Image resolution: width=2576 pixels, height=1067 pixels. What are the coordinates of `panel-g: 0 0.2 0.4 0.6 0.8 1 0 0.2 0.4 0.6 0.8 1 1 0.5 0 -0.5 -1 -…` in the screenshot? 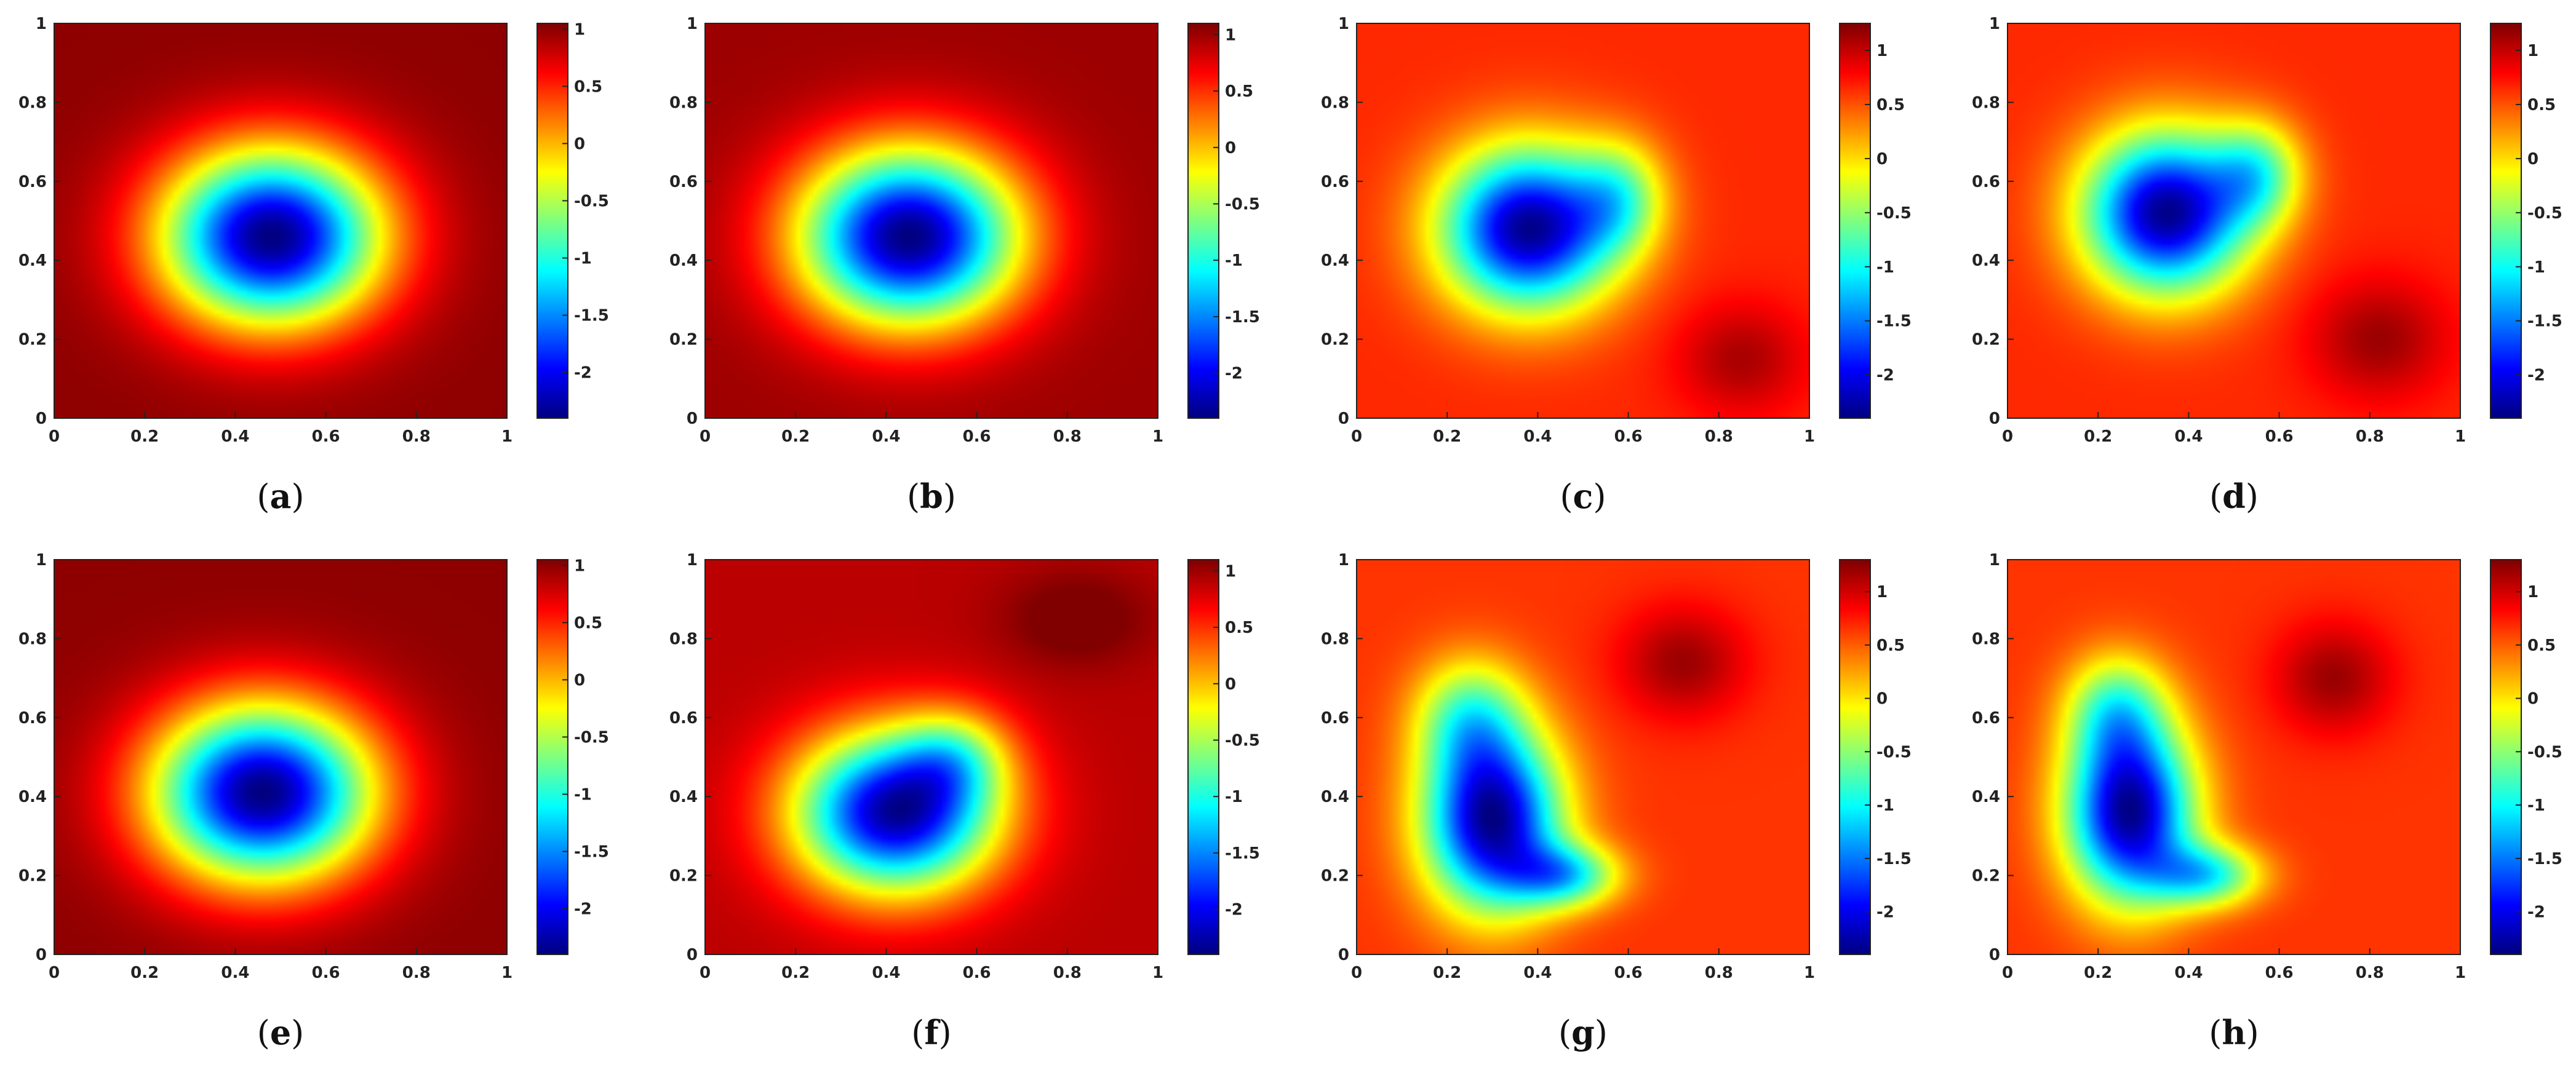 It's located at (1616, 801).